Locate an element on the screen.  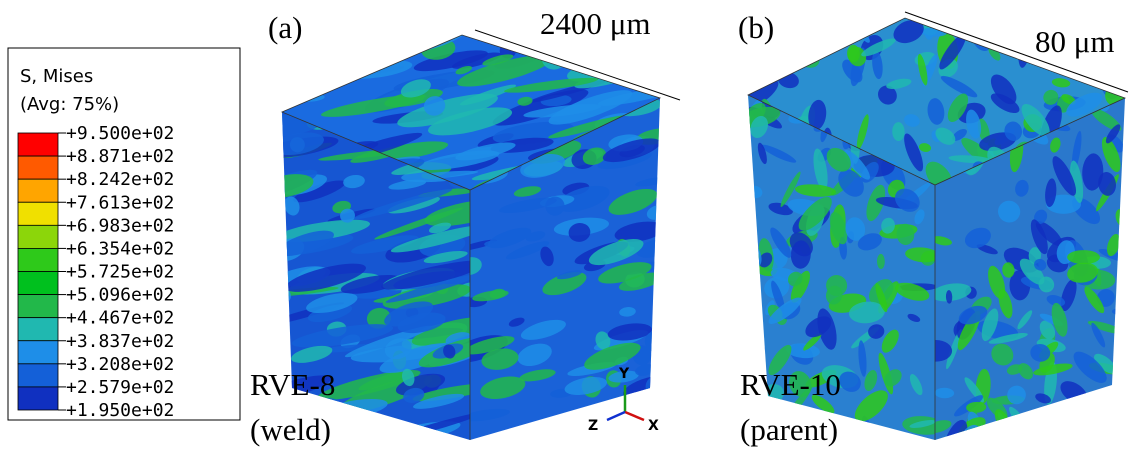
legend-label: +3.837e+02 is located at coordinates (120, 341).